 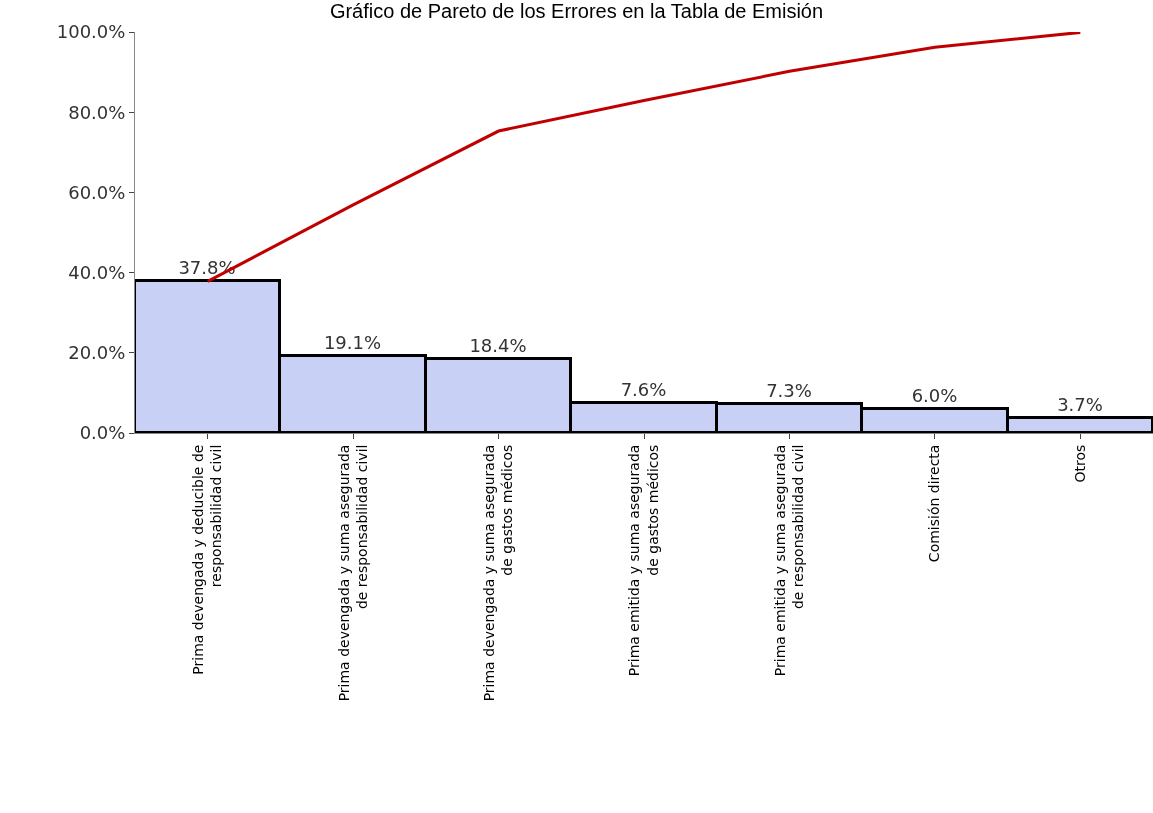 What do you see at coordinates (102, 433) in the screenshot?
I see `y-tick-label: 0.0%` at bounding box center [102, 433].